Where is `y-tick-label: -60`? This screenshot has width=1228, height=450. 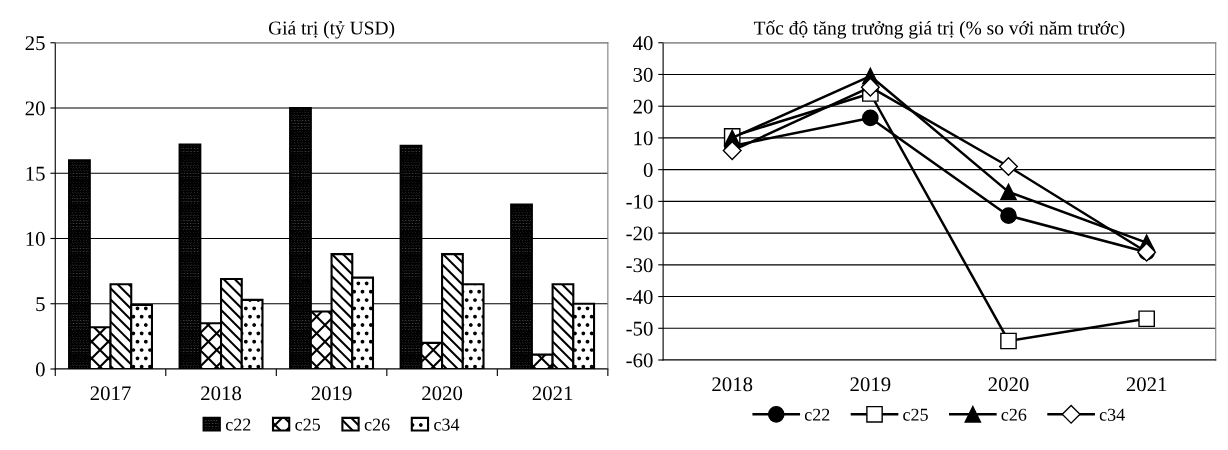 y-tick-label: -60 is located at coordinates (639, 360).